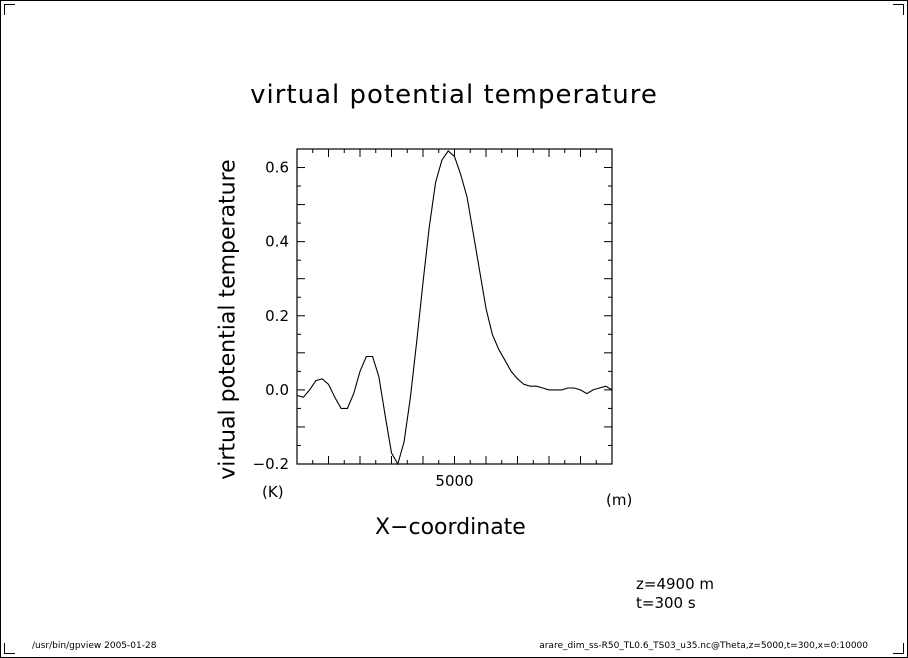 The height and width of the screenshot is (658, 908). What do you see at coordinates (277, 168) in the screenshot?
I see `y-tick-label: 0.6` at bounding box center [277, 168].